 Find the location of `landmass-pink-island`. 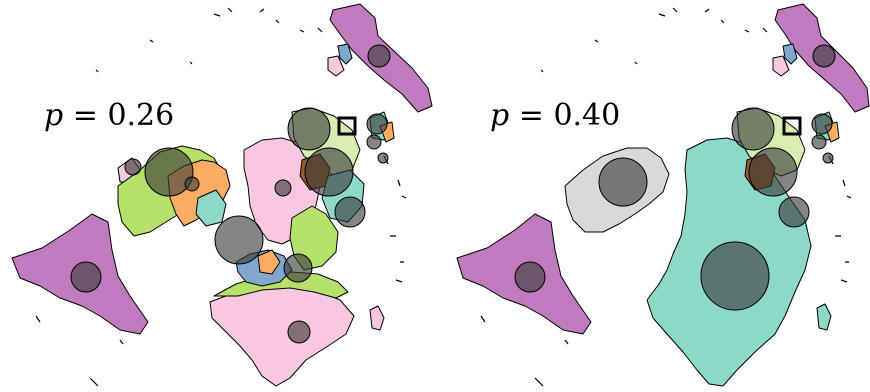

landmass-pink-island is located at coordinates (377, 318).